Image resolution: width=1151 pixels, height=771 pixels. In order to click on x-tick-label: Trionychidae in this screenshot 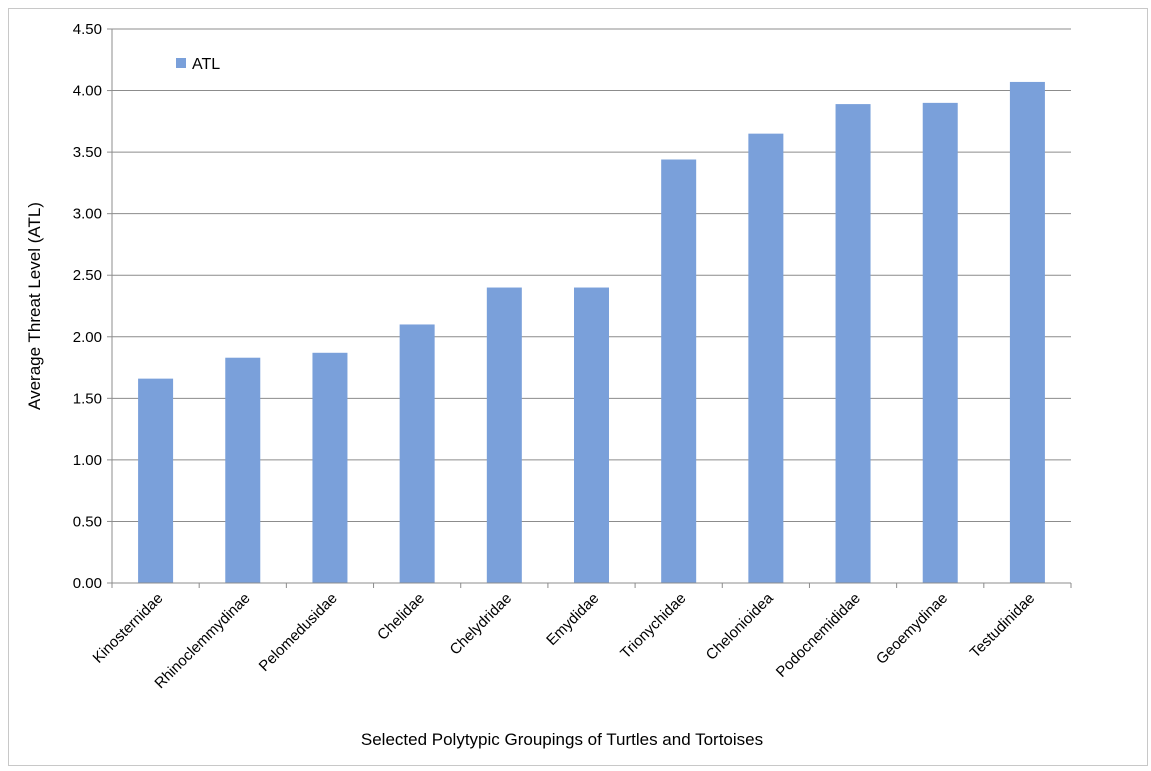, I will do `click(653, 626)`.